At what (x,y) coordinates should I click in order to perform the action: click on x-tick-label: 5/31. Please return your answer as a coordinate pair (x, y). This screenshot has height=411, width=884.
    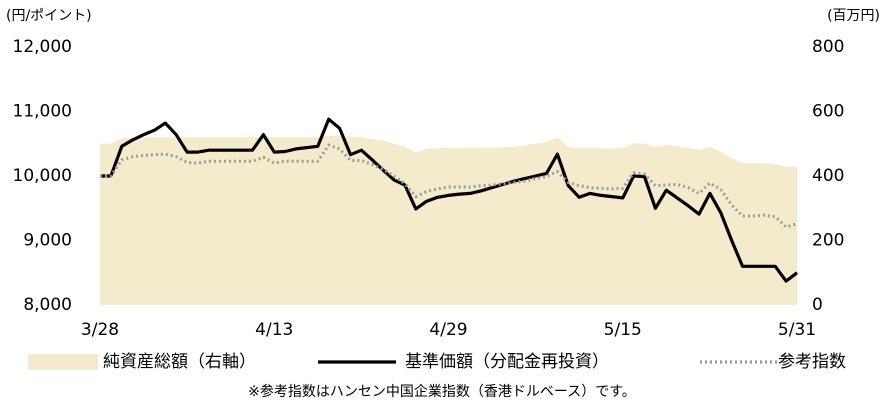
    Looking at the image, I should click on (797, 330).